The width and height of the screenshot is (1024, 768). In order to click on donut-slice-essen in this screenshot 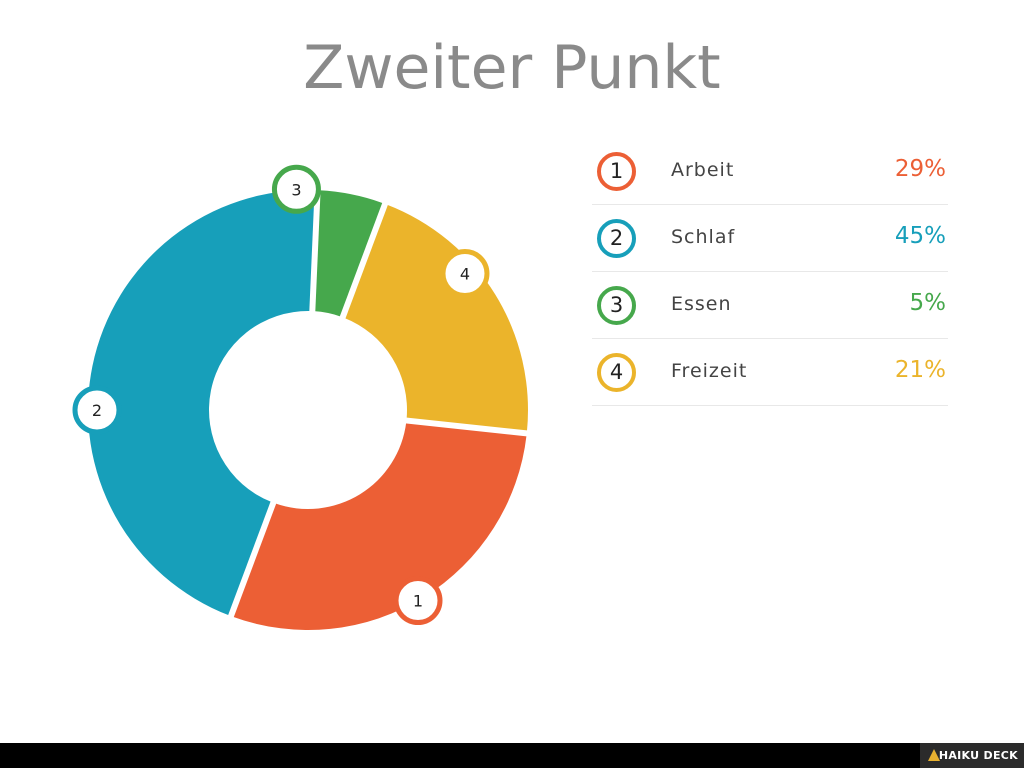, I will do `click(348, 253)`.